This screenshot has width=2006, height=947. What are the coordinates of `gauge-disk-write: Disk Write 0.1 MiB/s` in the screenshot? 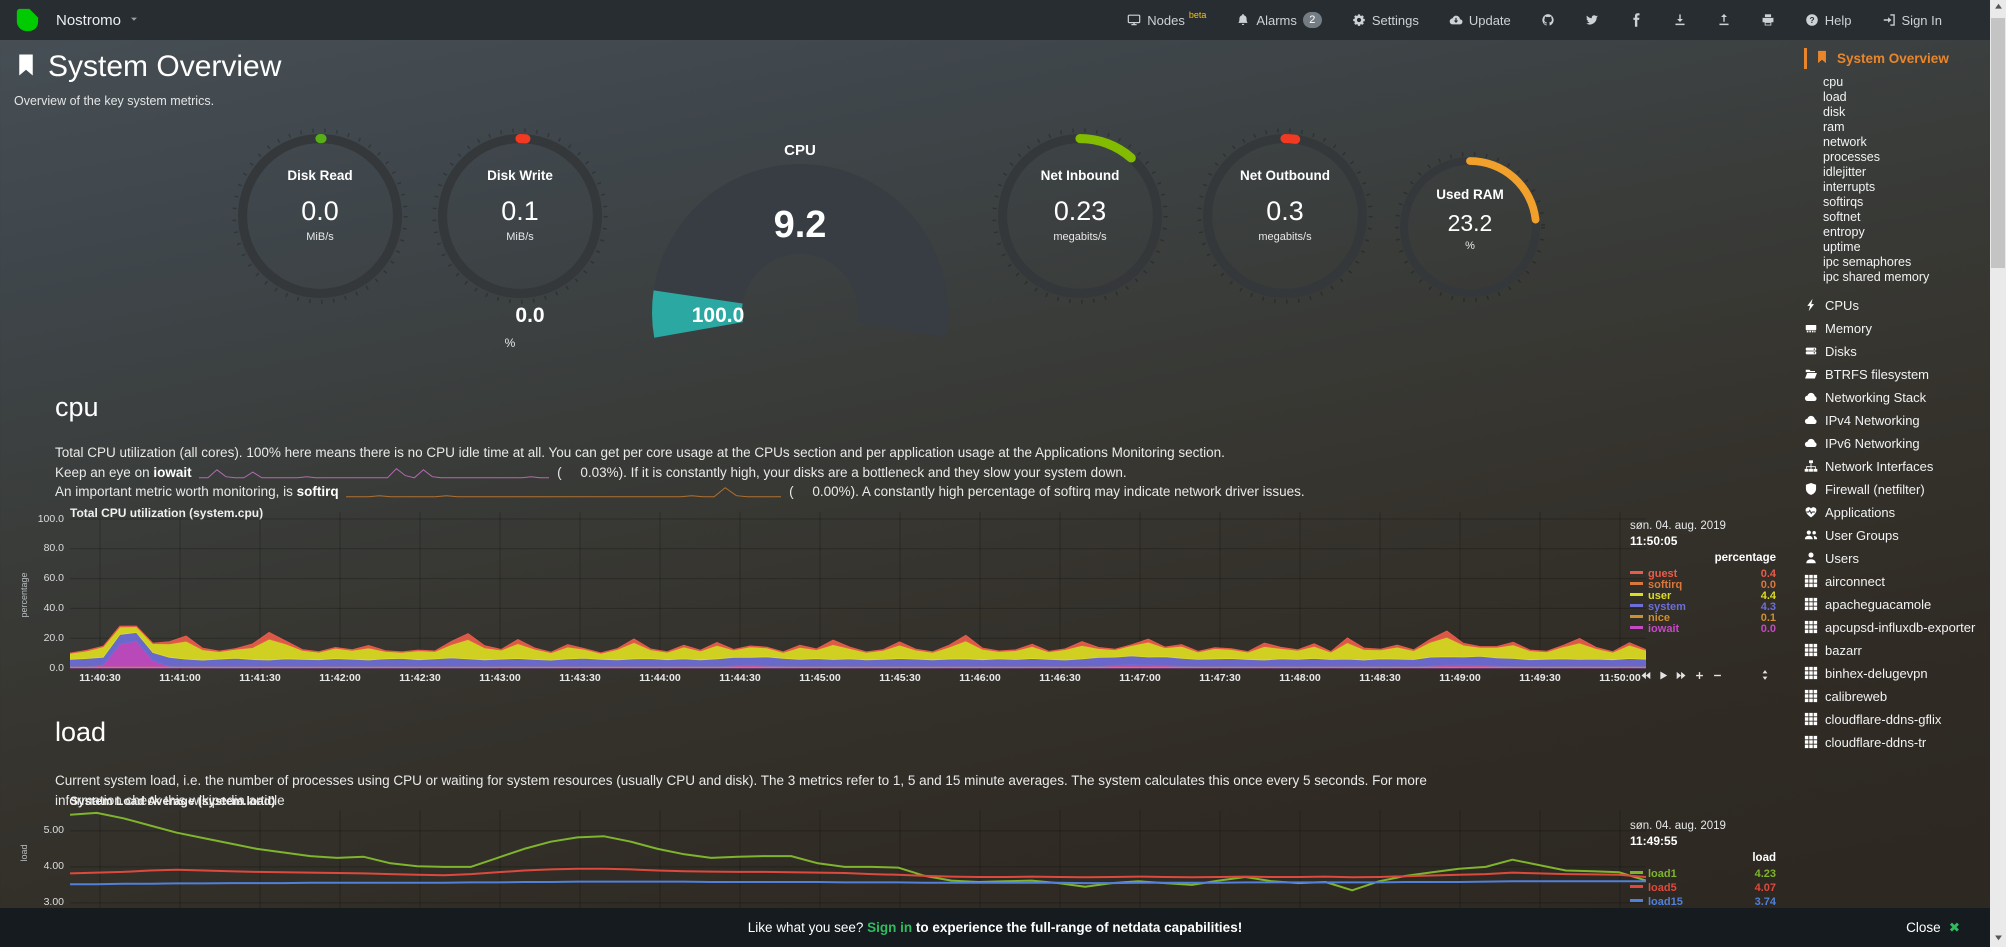 It's located at (520, 216).